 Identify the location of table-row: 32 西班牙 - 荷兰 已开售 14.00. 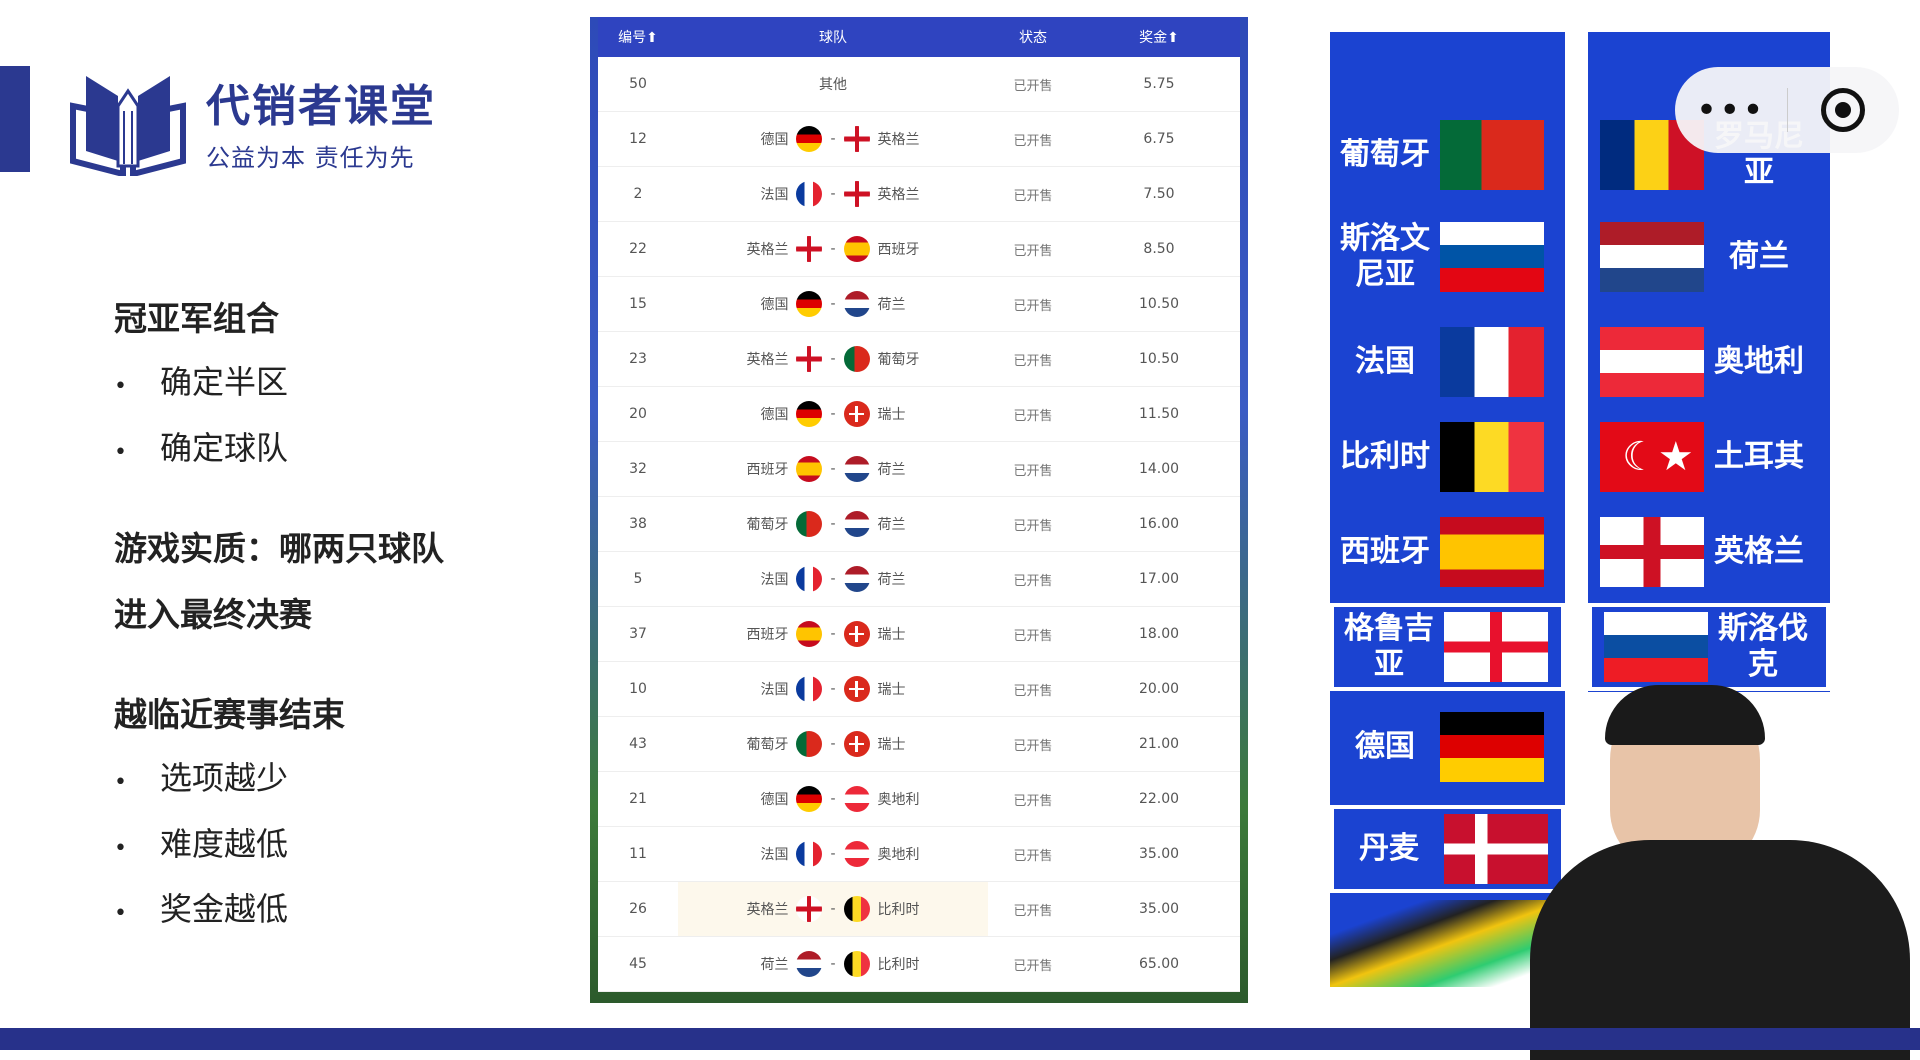
(919, 469).